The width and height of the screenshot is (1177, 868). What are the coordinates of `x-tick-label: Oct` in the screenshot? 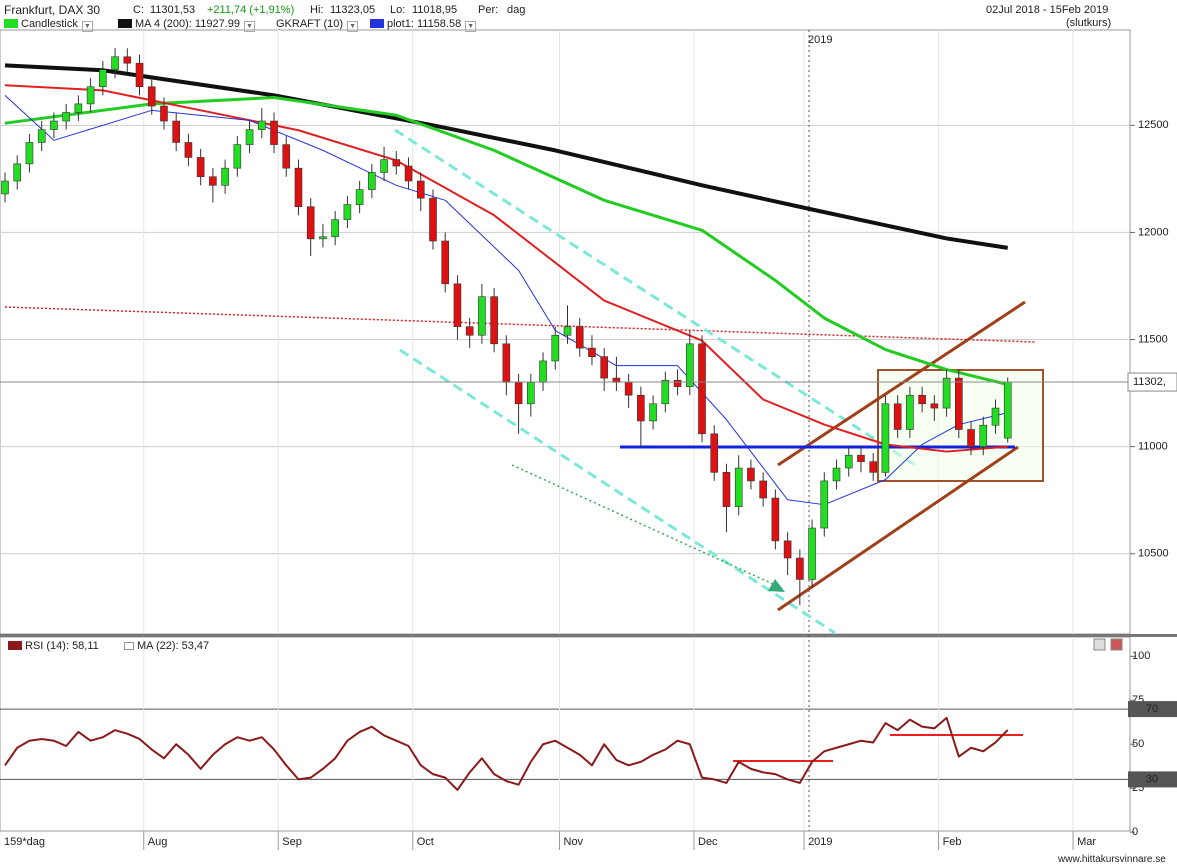 It's located at (425, 842).